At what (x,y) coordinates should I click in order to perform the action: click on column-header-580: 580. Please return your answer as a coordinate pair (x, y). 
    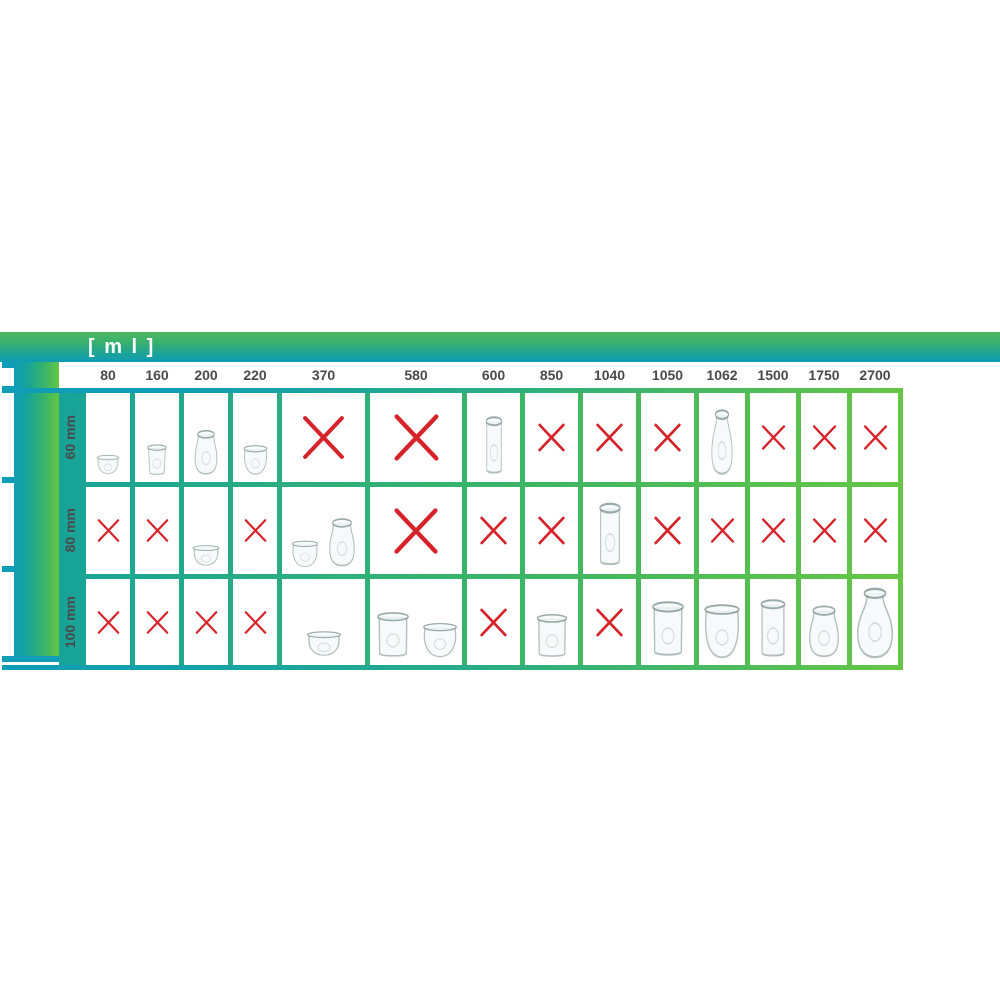
    Looking at the image, I should click on (416, 375).